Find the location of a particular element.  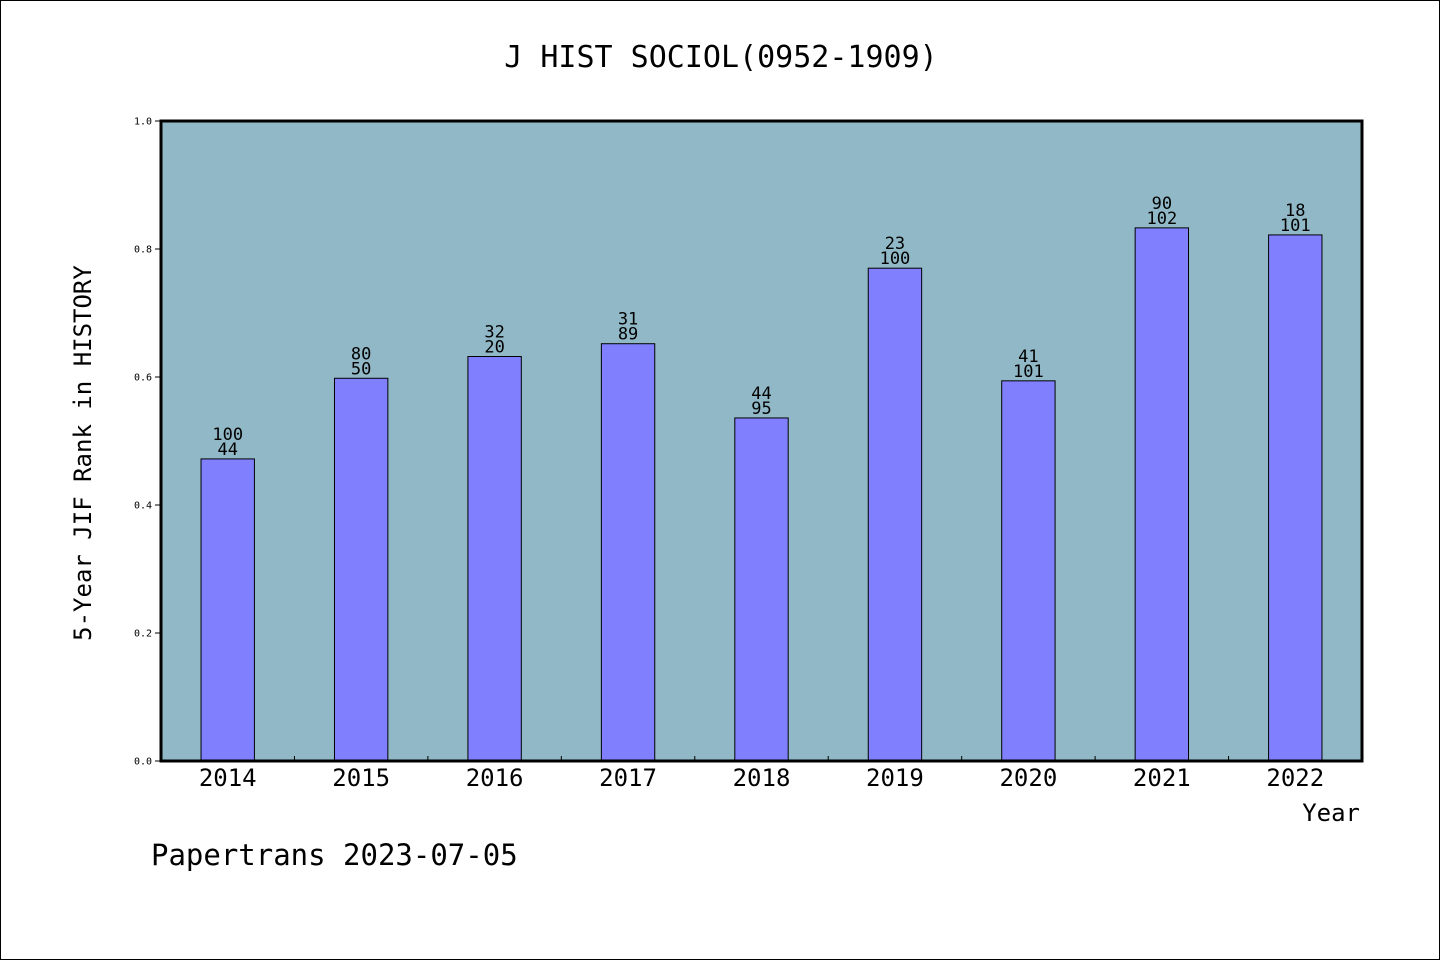

chart-title: J HIST SOCIOL(0952-1909) is located at coordinates (720, 57).